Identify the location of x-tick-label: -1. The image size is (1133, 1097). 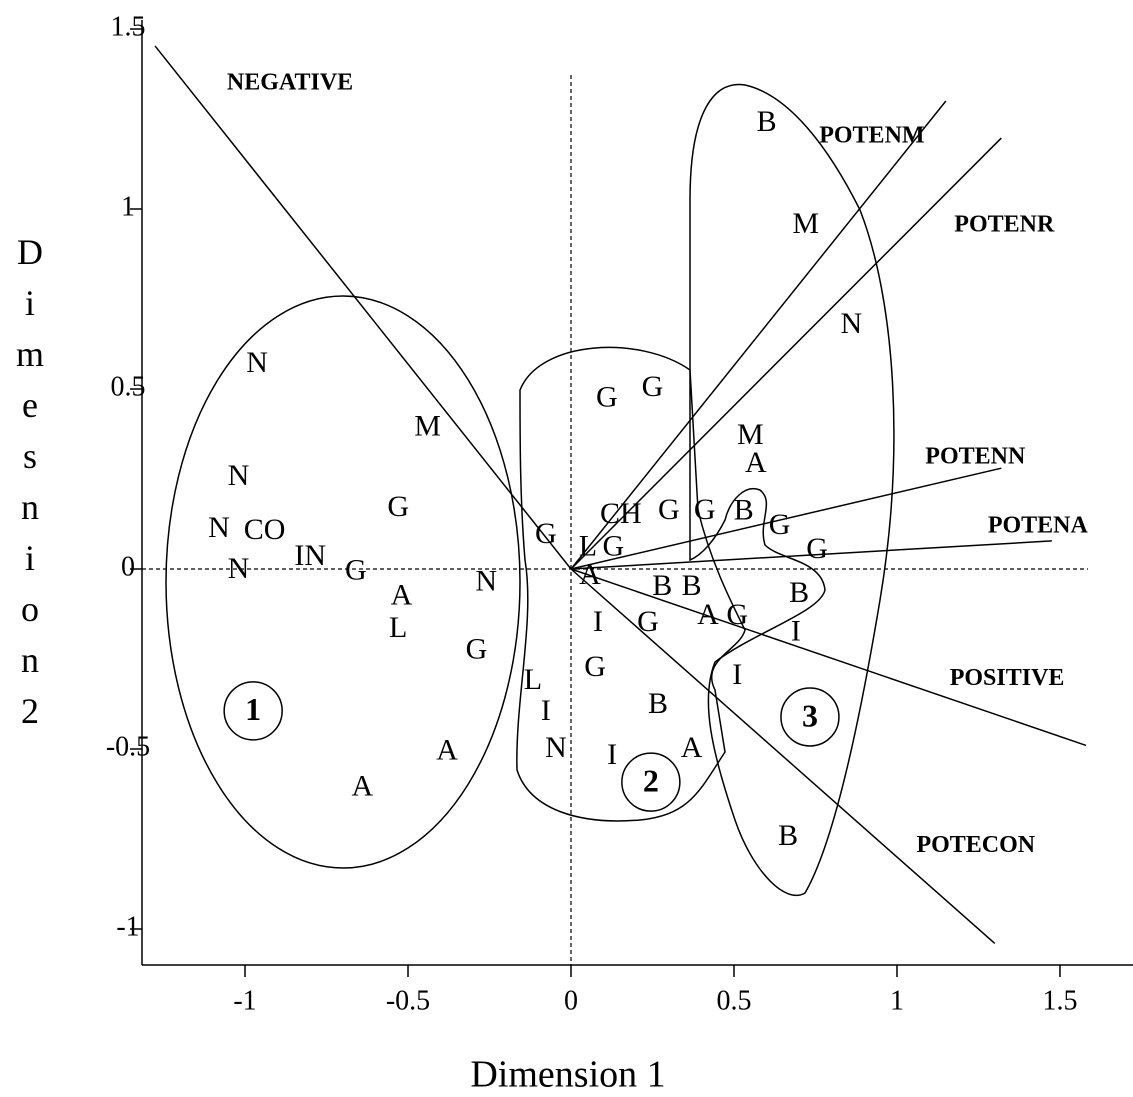
(244, 1000).